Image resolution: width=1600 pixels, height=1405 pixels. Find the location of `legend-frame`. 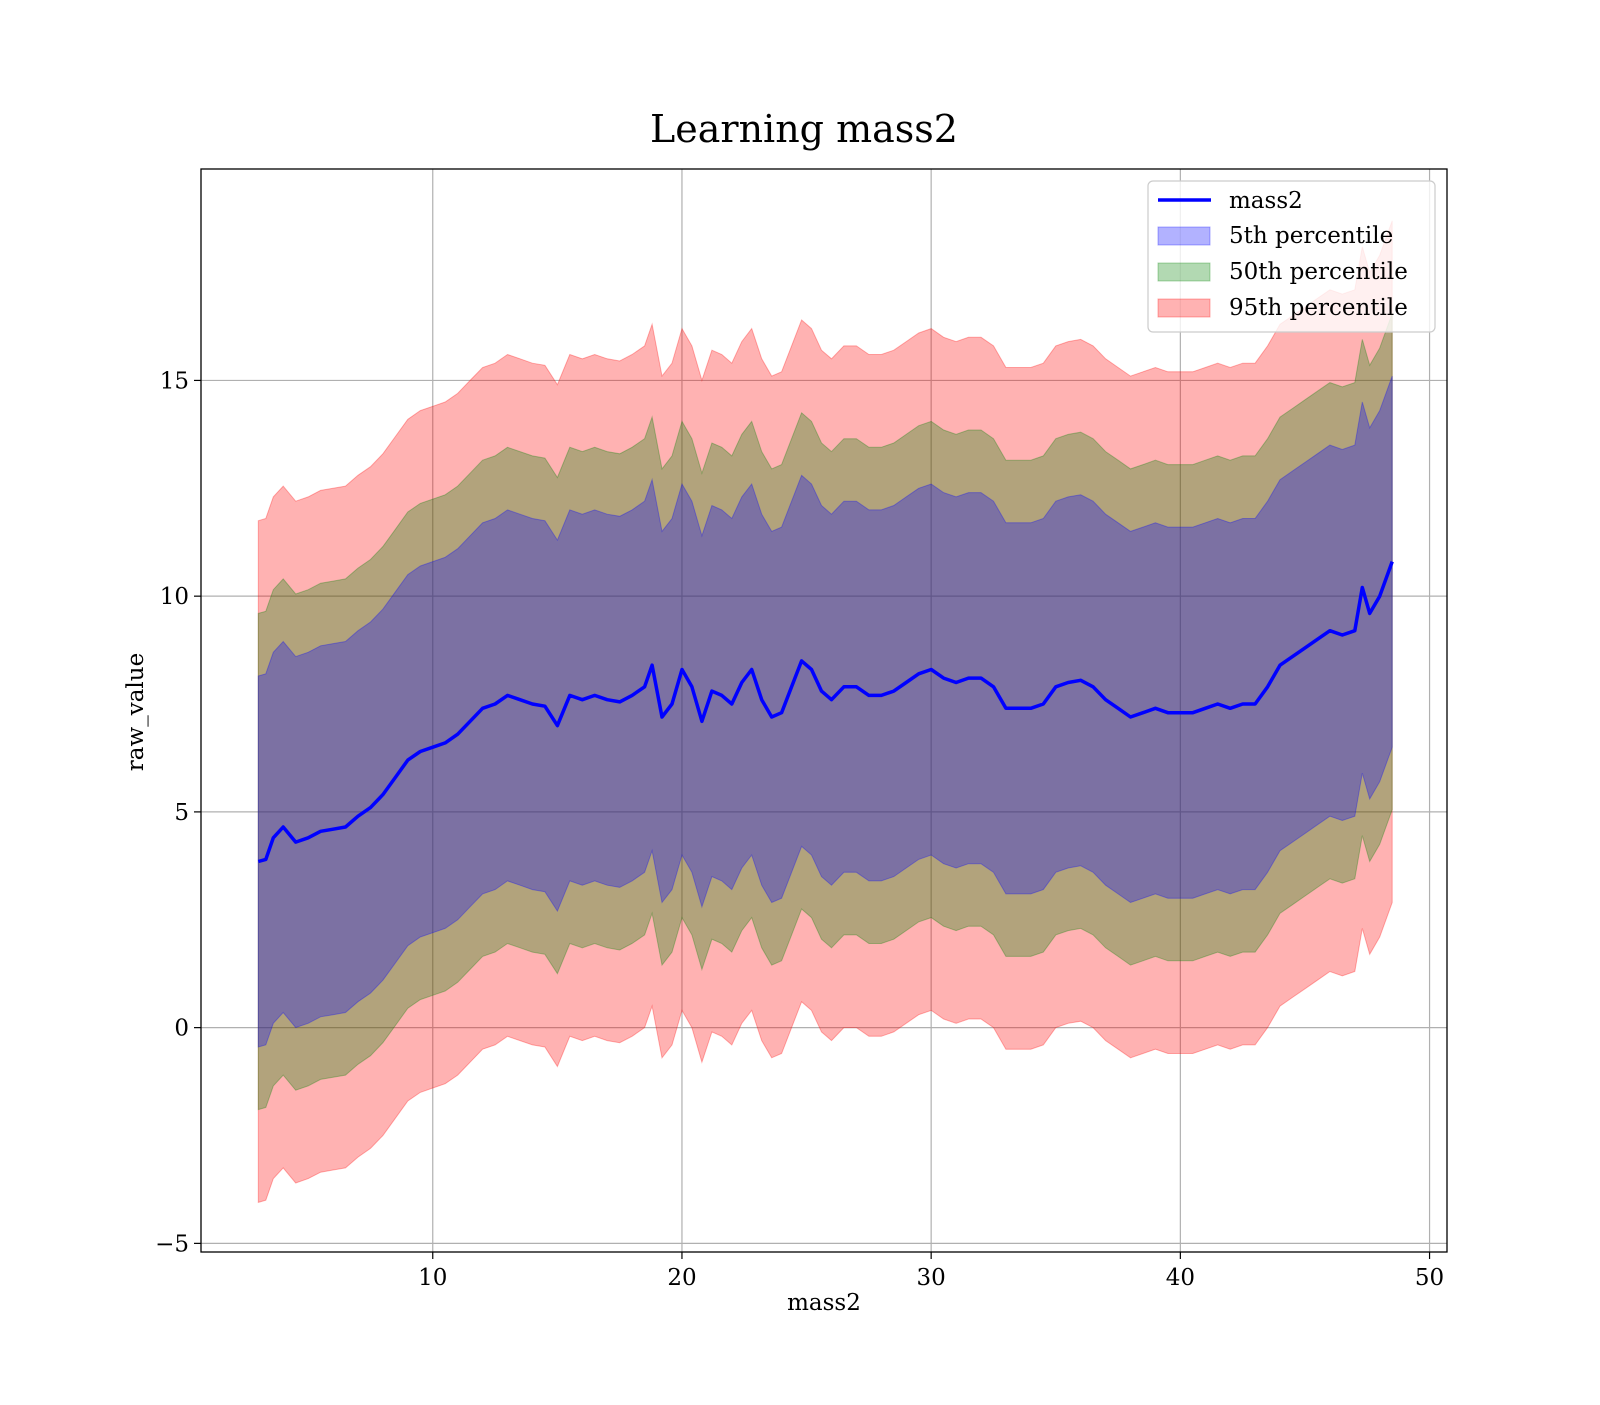

legend-frame is located at coordinates (1291, 256).